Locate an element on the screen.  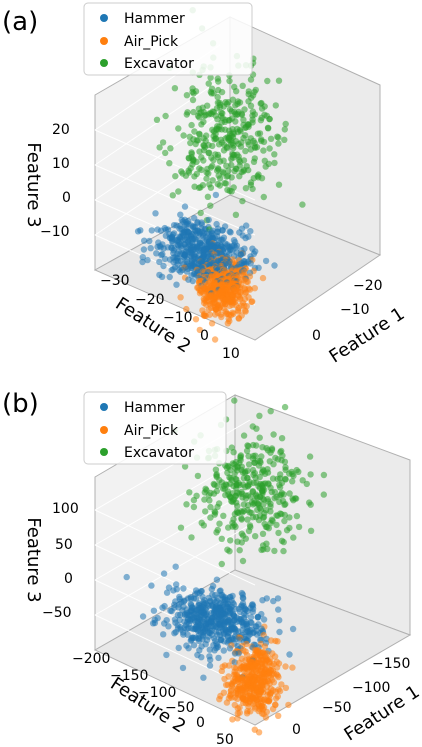
x-tick-label: −100 is located at coordinates (371, 688).